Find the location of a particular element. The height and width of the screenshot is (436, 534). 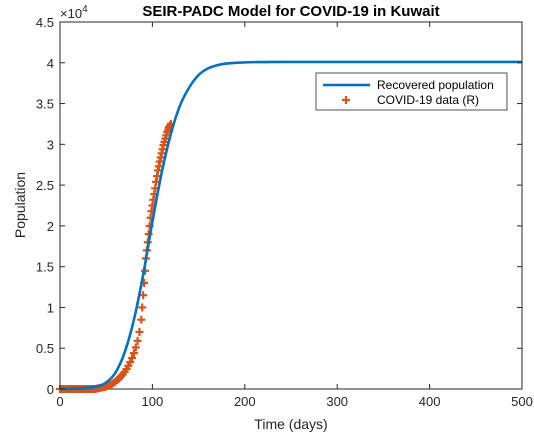

y-exponent-power: 4 is located at coordinates (85, 9).